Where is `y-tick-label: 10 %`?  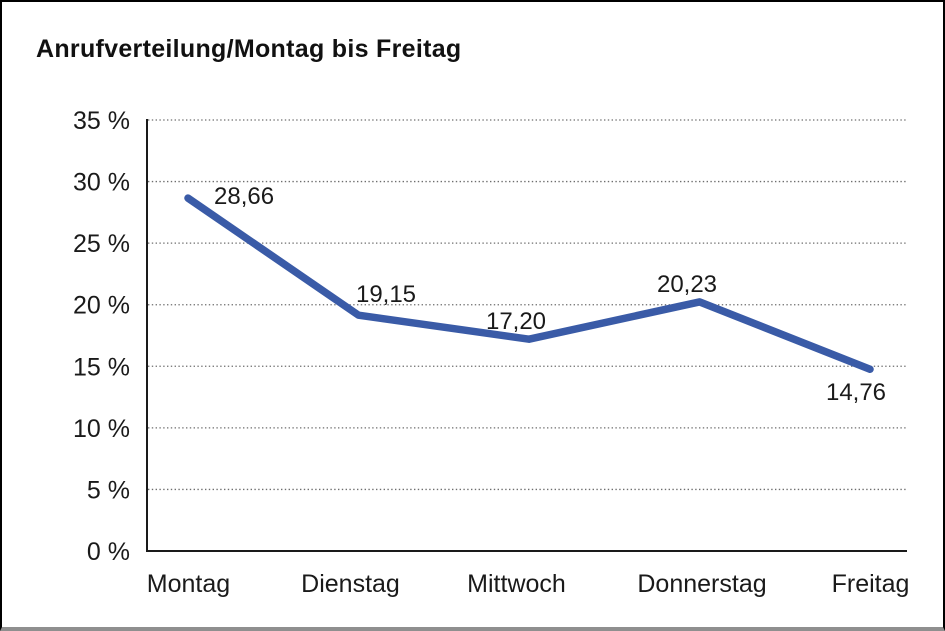
y-tick-label: 10 % is located at coordinates (101, 429).